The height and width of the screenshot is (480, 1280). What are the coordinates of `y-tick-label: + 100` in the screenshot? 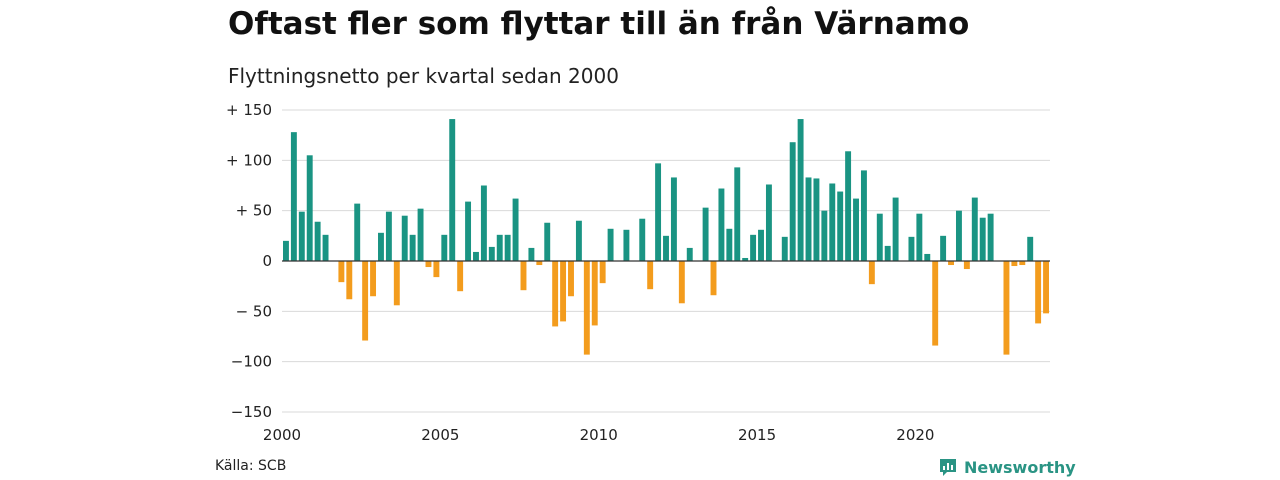 It's located at (249, 160).